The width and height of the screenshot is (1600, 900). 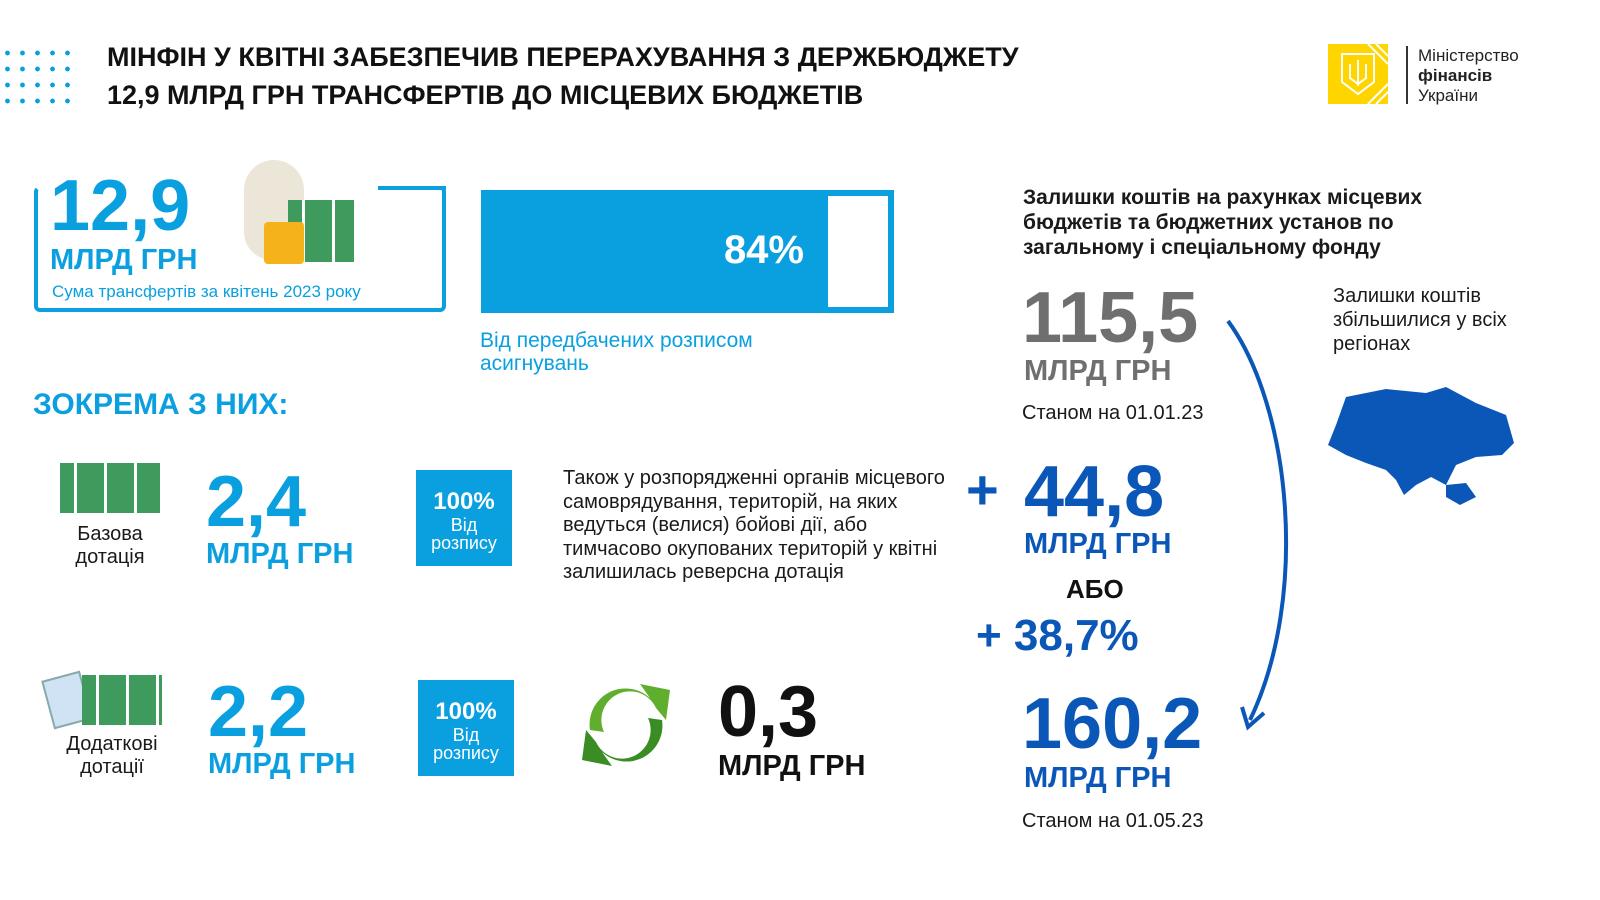 I want to click on total-value: 12,9, so click(x=120, y=206).